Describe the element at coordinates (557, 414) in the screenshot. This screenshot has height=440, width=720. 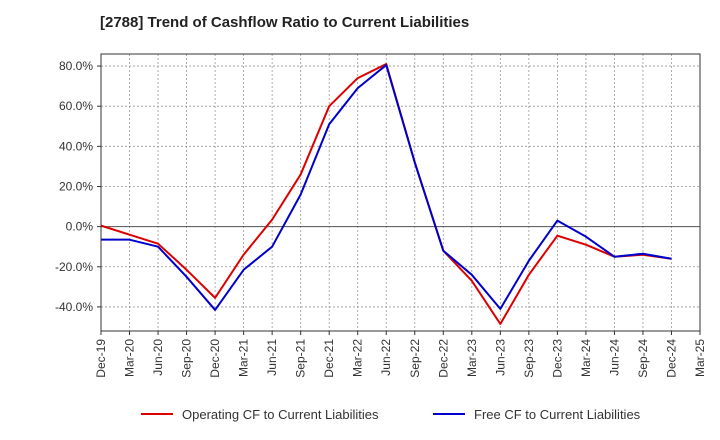
I see `legend-label: Free CF to Current Liabilities` at that location.